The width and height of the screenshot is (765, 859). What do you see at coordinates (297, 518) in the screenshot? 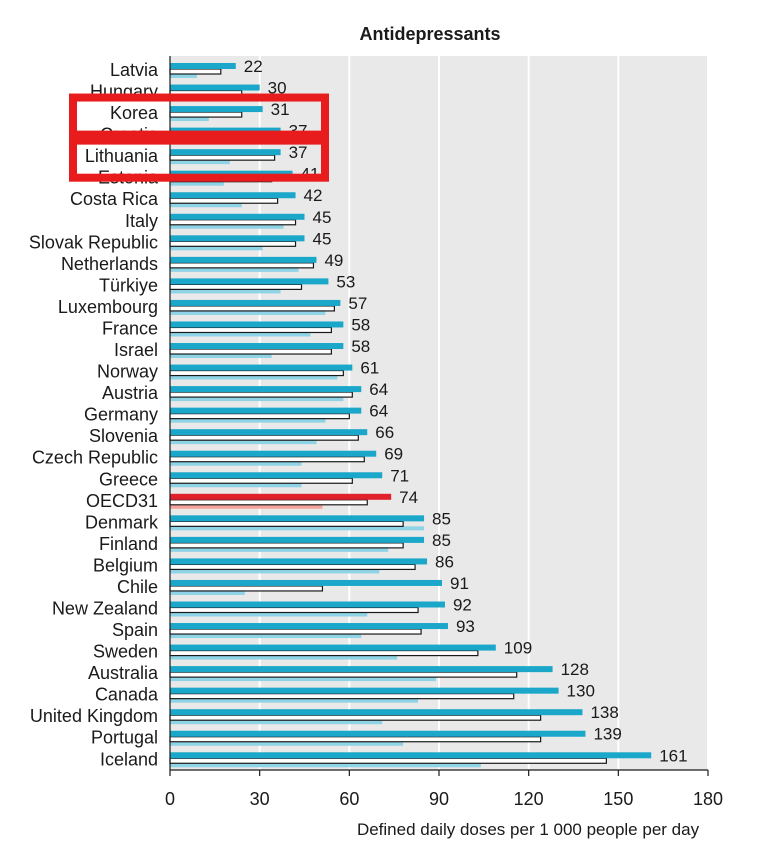
I see `bar-latest-denmark` at bounding box center [297, 518].